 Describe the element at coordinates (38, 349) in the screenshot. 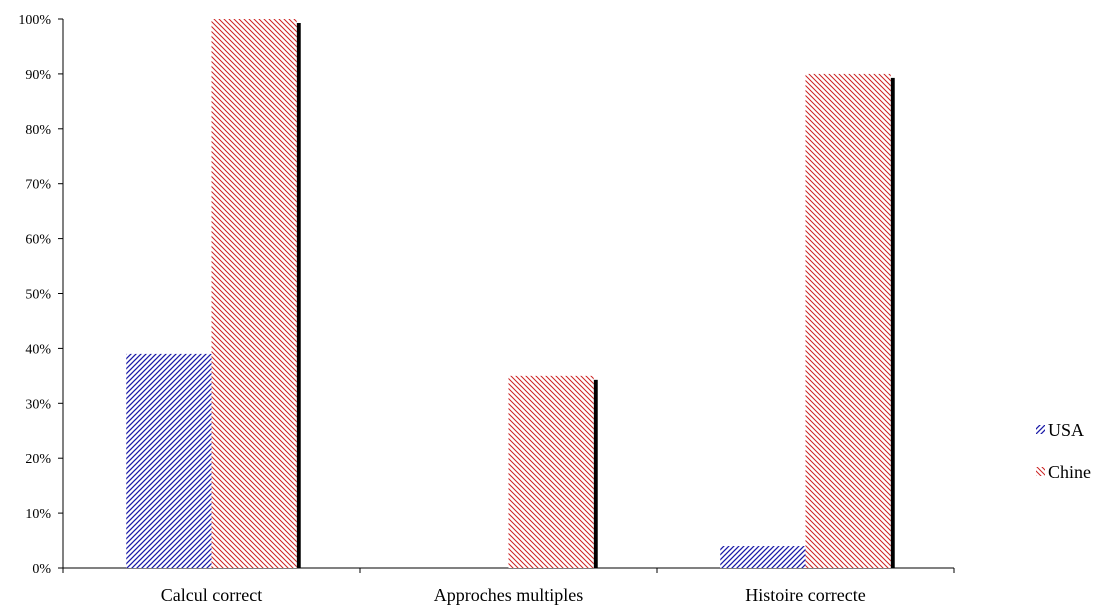

I see `y-tick-label: 40%` at that location.